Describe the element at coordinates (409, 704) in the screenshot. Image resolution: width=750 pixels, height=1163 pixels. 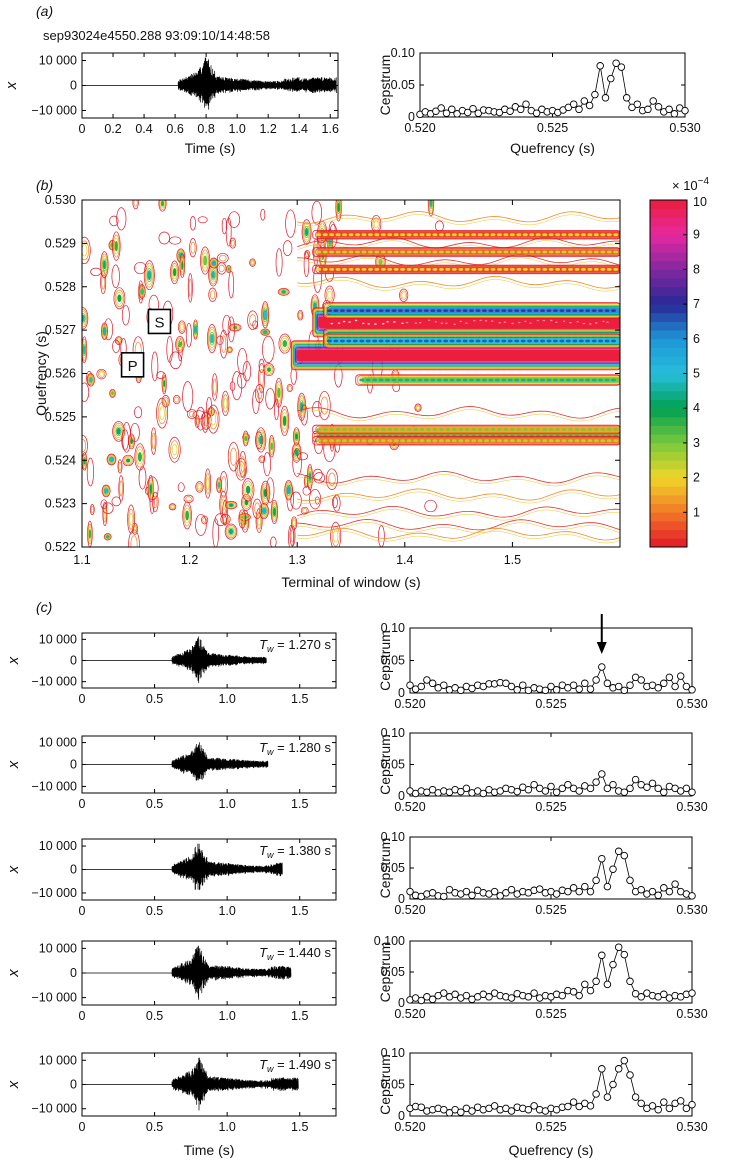
I see `x-tick-label: 0.520` at that location.